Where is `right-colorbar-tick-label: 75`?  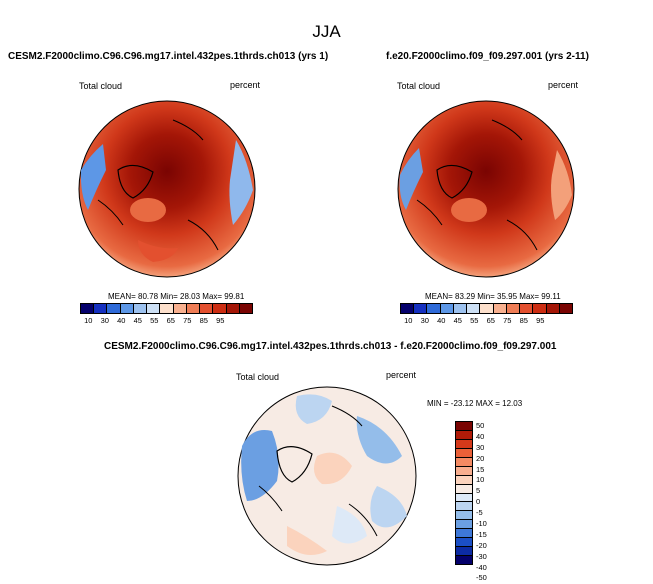 right-colorbar-tick-label: 75 is located at coordinates (507, 320).